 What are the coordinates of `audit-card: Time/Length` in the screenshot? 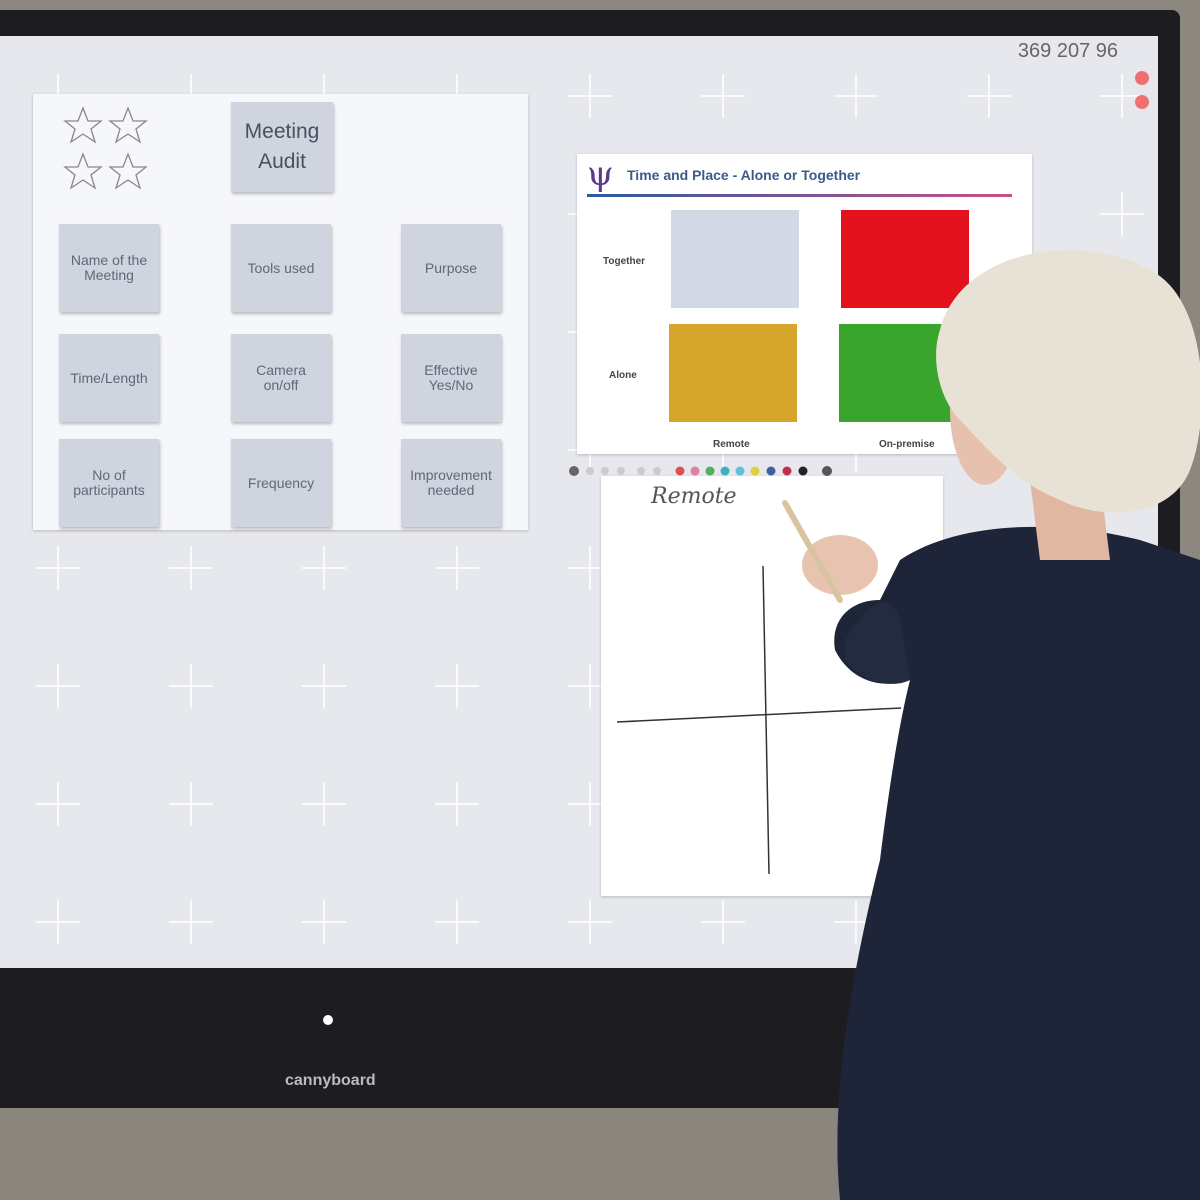 It's located at (109, 378).